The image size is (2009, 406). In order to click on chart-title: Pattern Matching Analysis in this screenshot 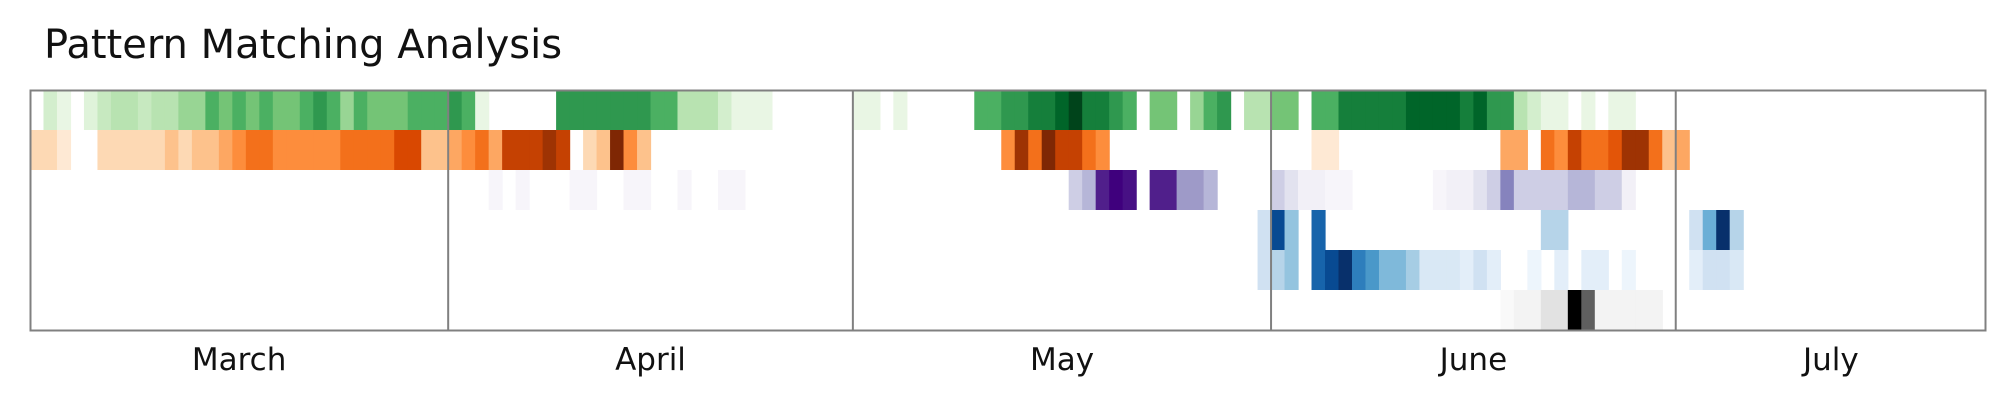, I will do `click(303, 45)`.